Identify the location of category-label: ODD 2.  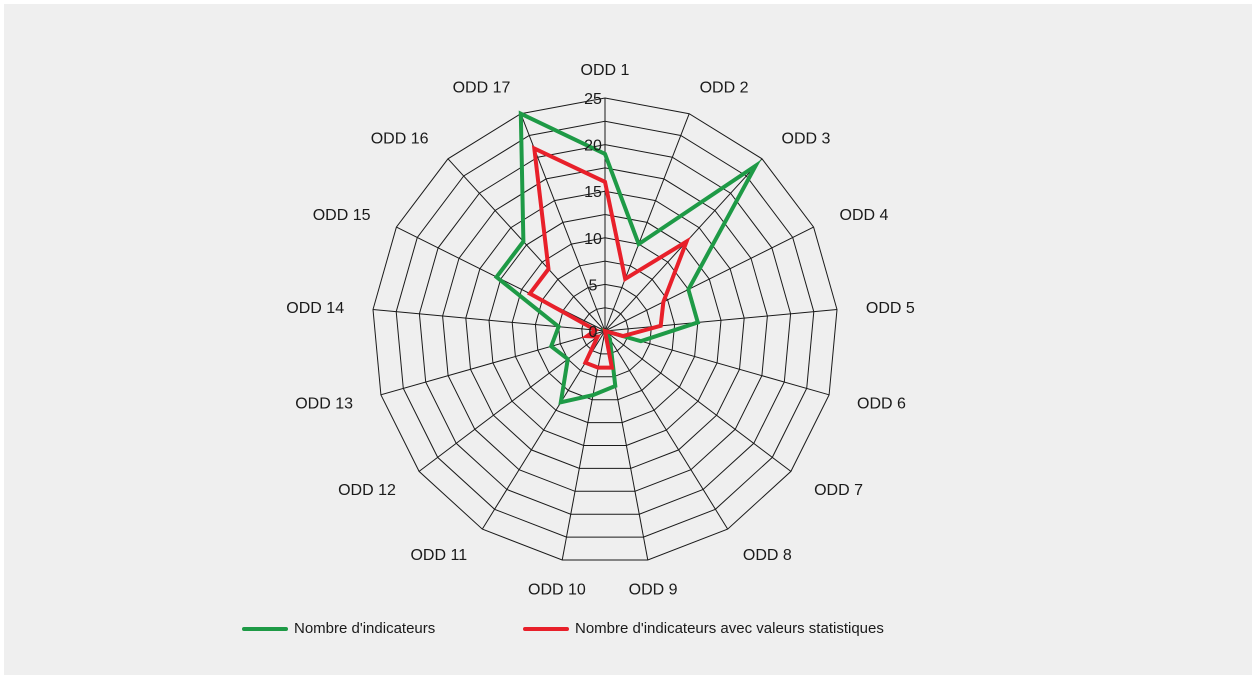
(724, 88).